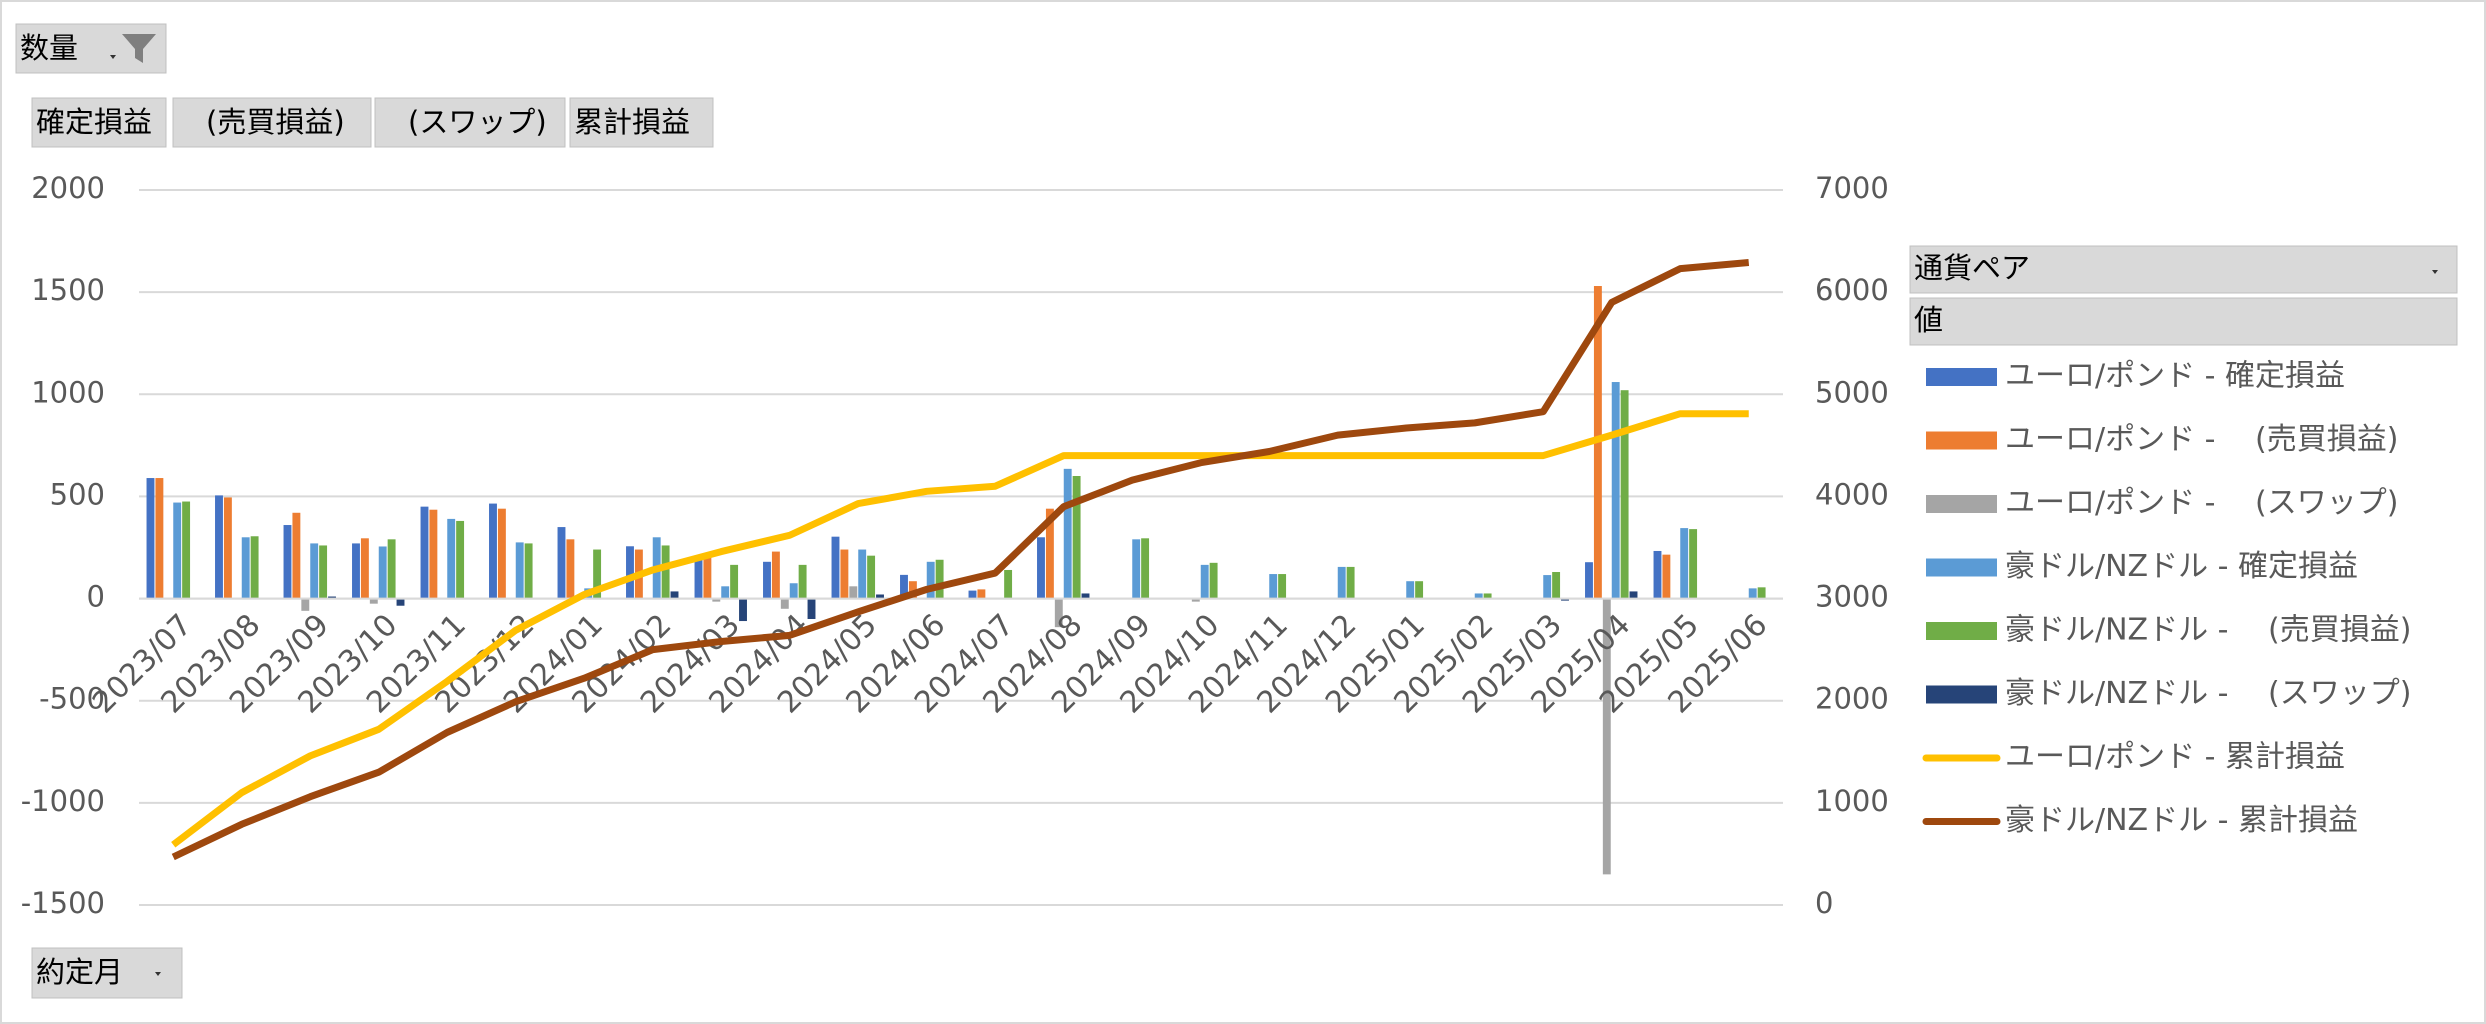 This screenshot has height=1024, width=2486. What do you see at coordinates (96, 597) in the screenshot?
I see `y-tick-label: 0` at bounding box center [96, 597].